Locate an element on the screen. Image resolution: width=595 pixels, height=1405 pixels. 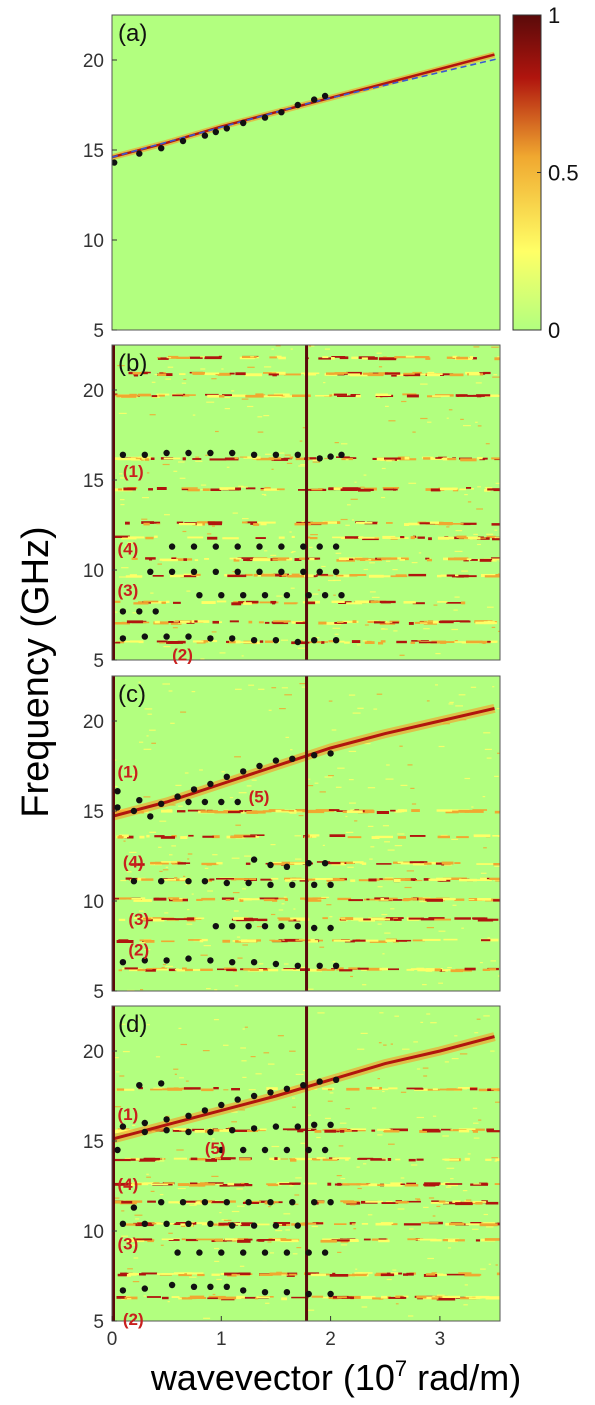
x-axis-label-tail: rad/m) is located at coordinates (464, 1377).